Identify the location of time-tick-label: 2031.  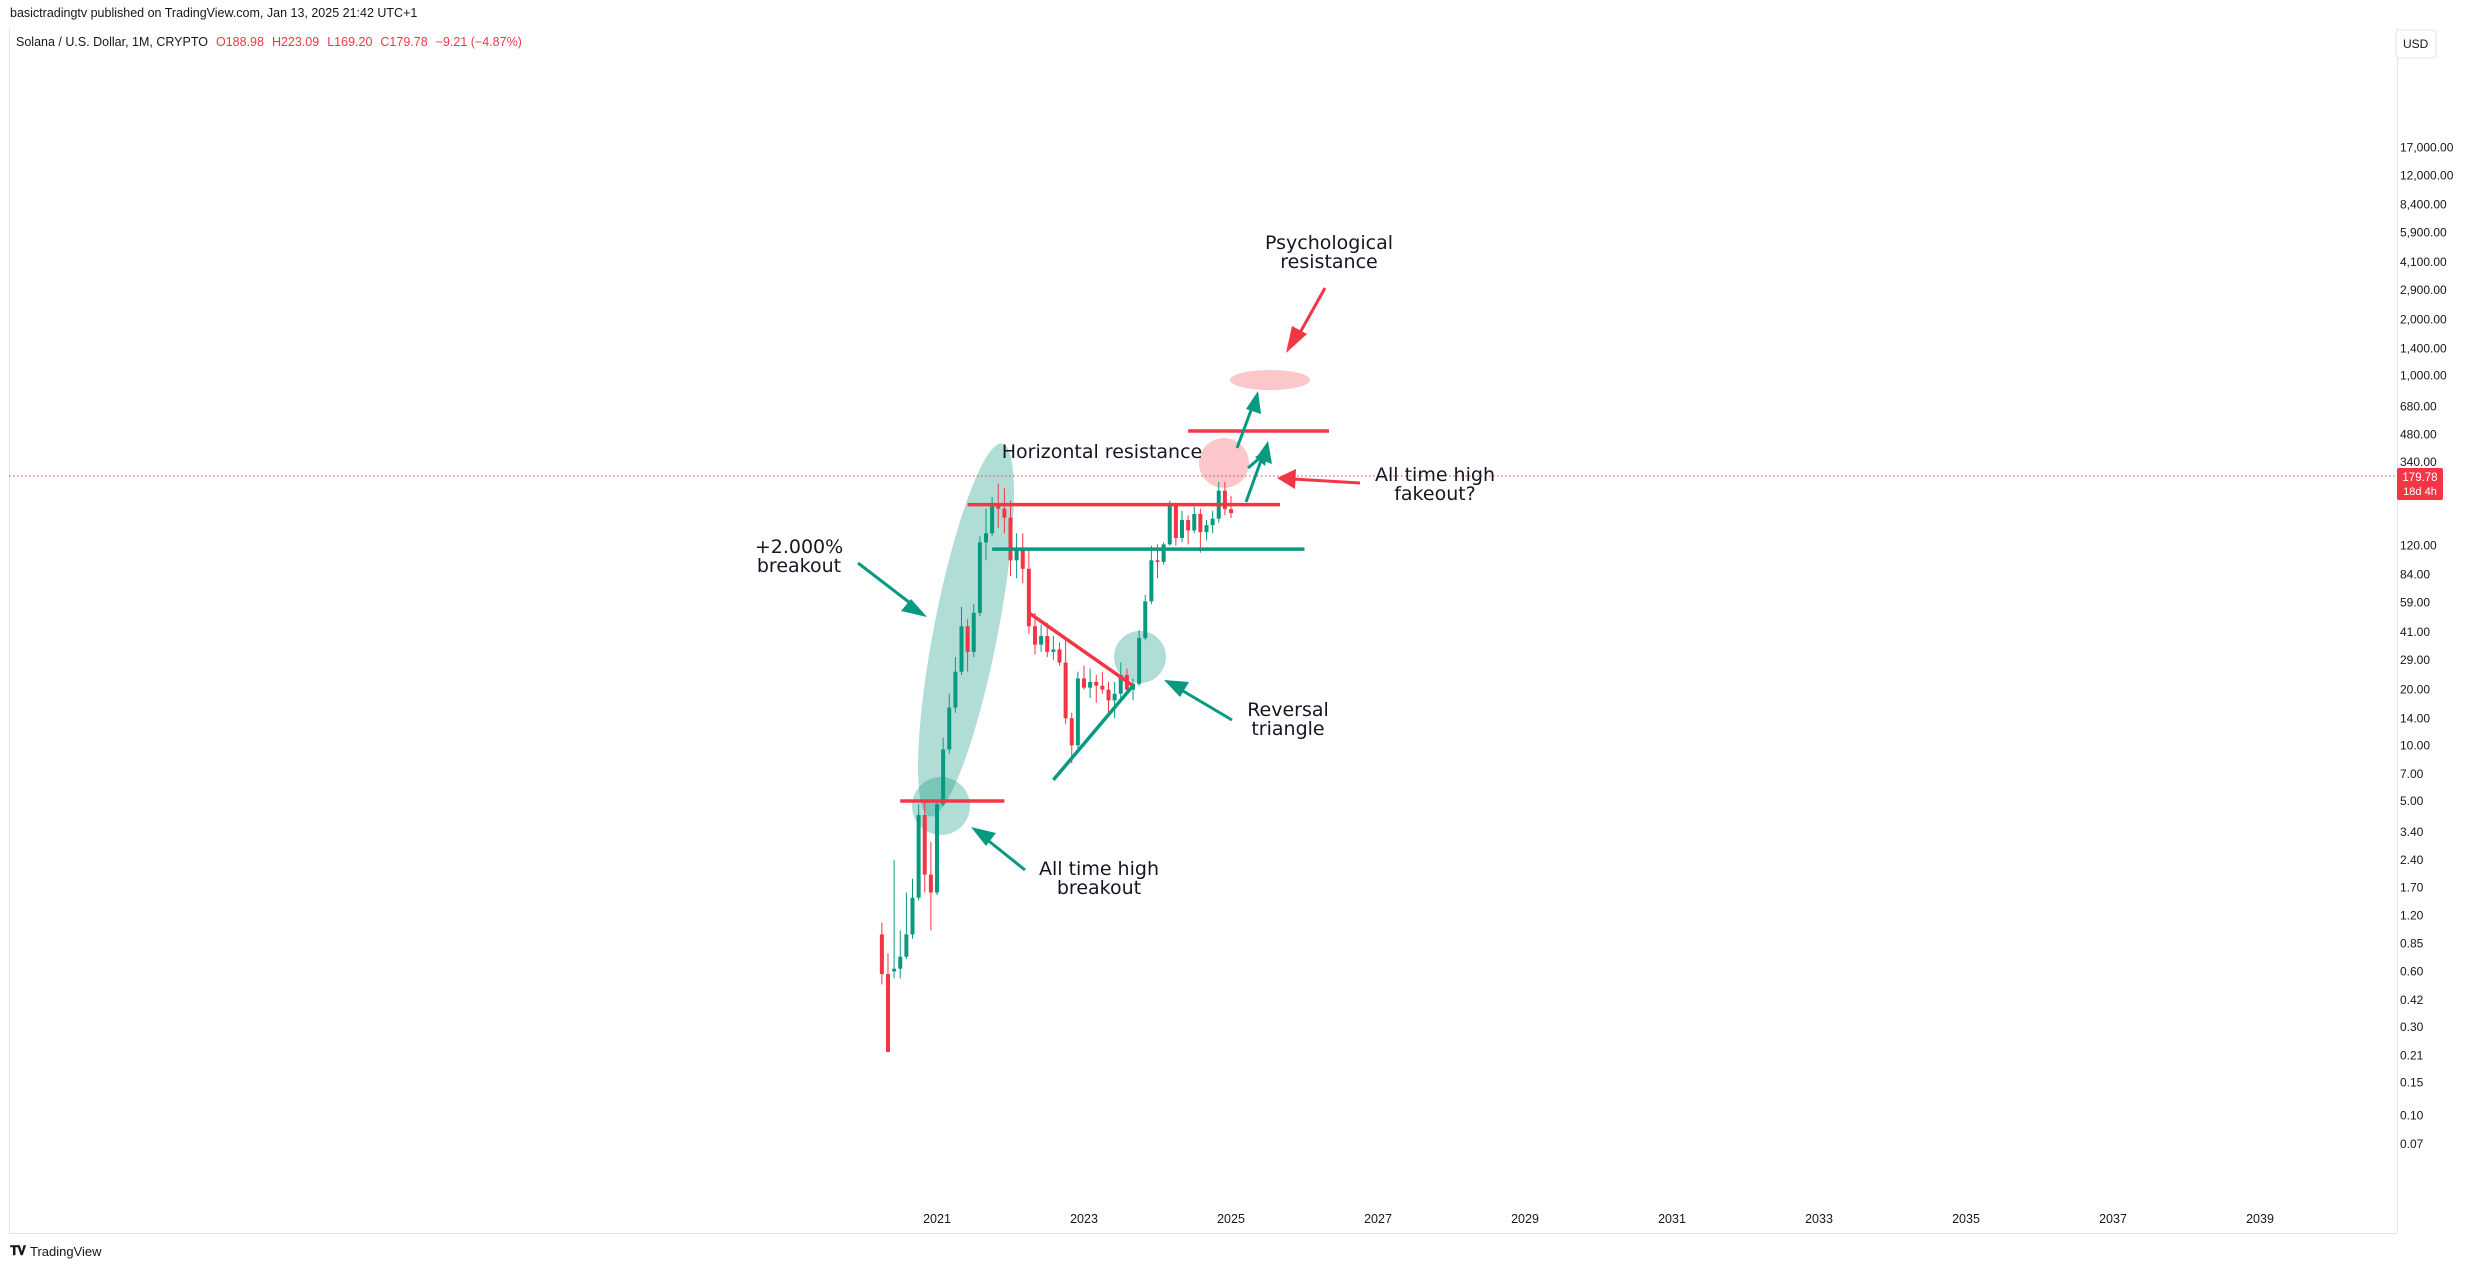
(1672, 1219).